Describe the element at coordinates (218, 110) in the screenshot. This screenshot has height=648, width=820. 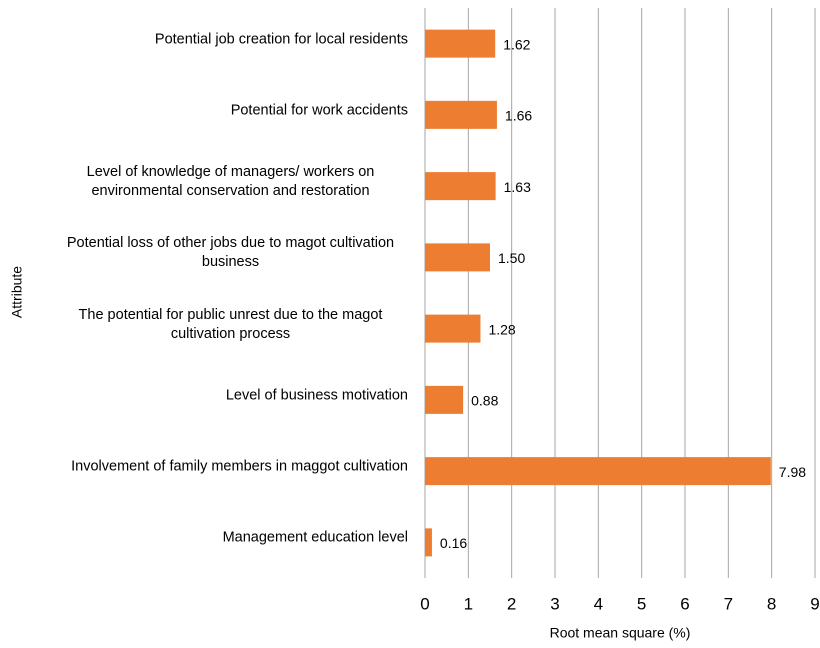
I see `category-label: Potential for work accidents` at that location.